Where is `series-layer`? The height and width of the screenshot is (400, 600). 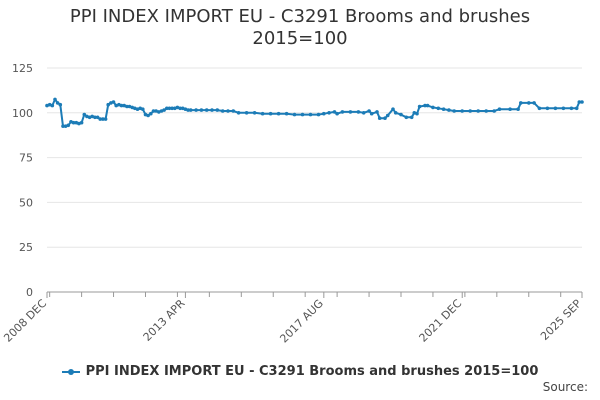
series-layer is located at coordinates (314, 112).